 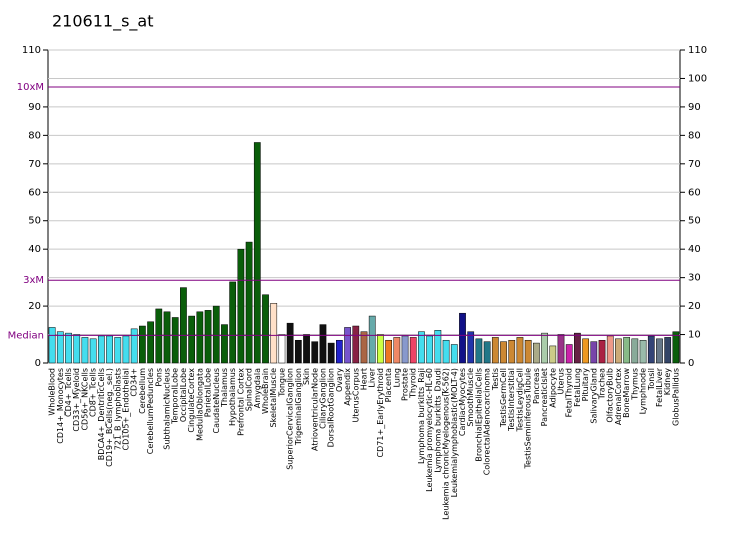 What do you see at coordinates (651, 379) in the screenshot?
I see `x-tick-label: Tonsil` at bounding box center [651, 379].